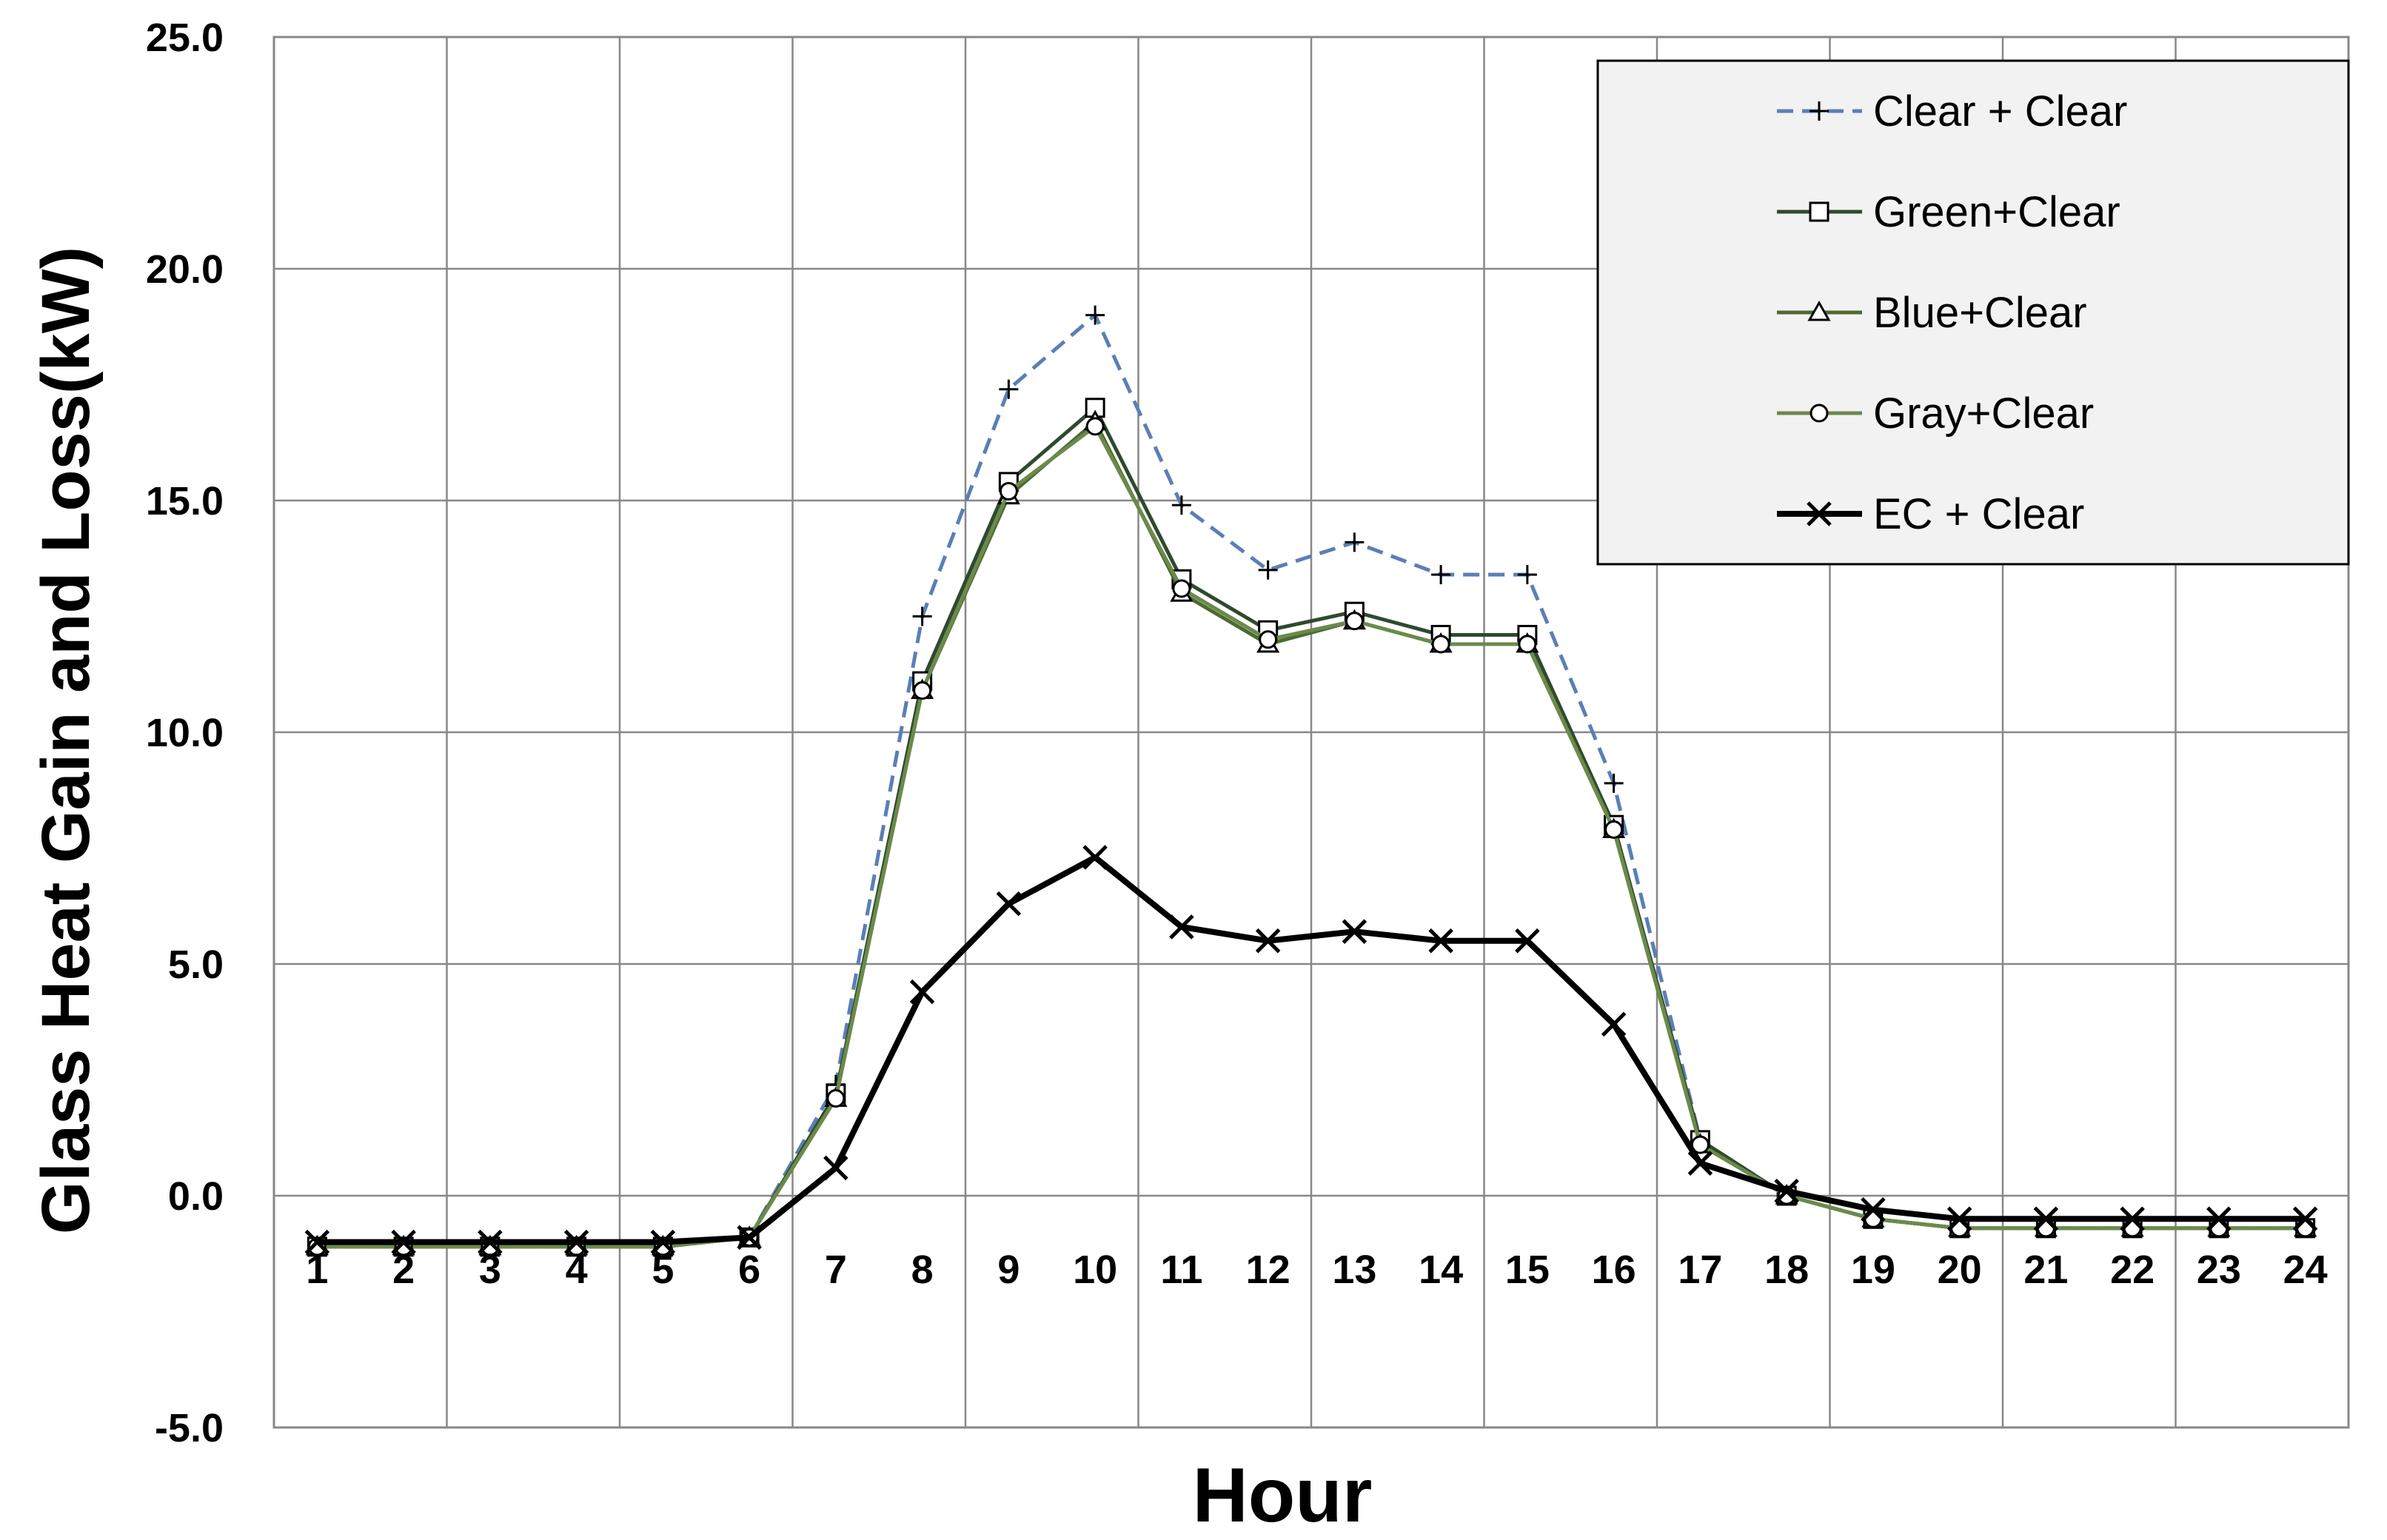  I want to click on y-axis-title: Glass Heat Gain and Loss(kW), so click(66, 741).